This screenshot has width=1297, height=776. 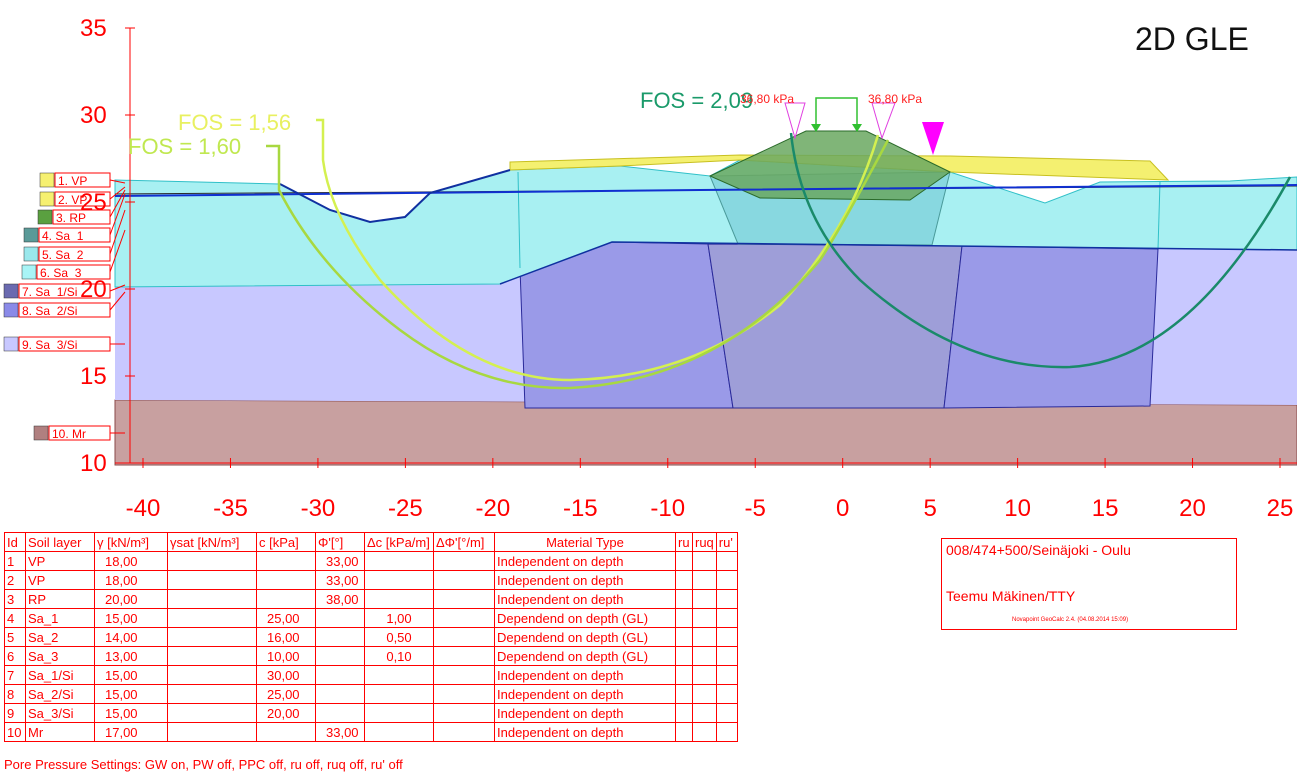 What do you see at coordinates (72, 200) in the screenshot?
I see `legend-label: 2. VP` at bounding box center [72, 200].